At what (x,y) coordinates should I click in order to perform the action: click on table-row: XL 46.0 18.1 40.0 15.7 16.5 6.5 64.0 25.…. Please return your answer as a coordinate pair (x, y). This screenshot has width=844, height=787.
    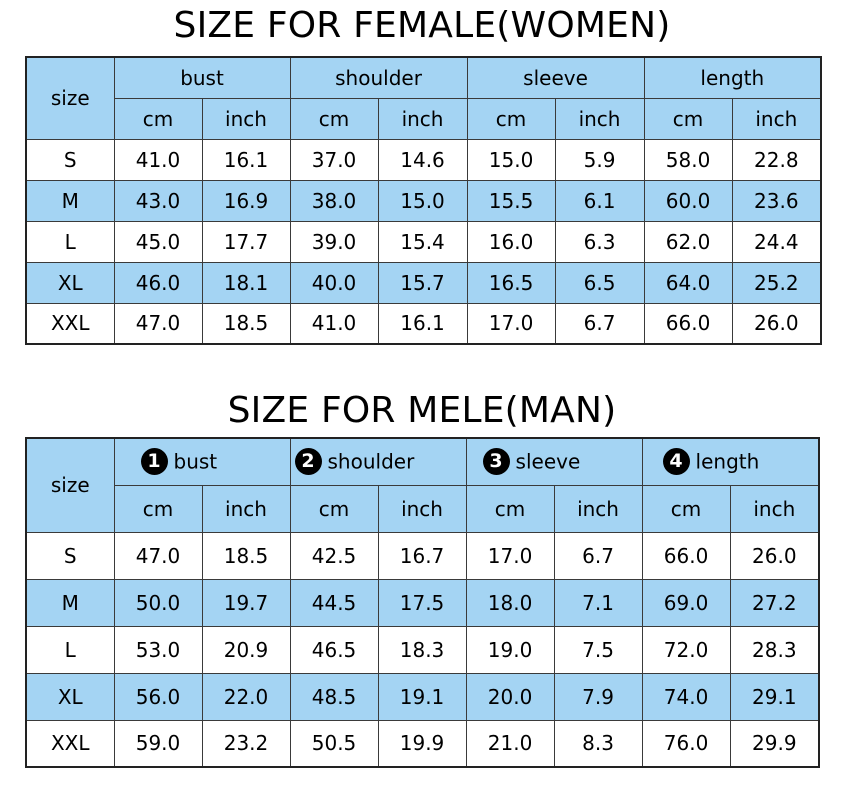
    Looking at the image, I should click on (423, 282).